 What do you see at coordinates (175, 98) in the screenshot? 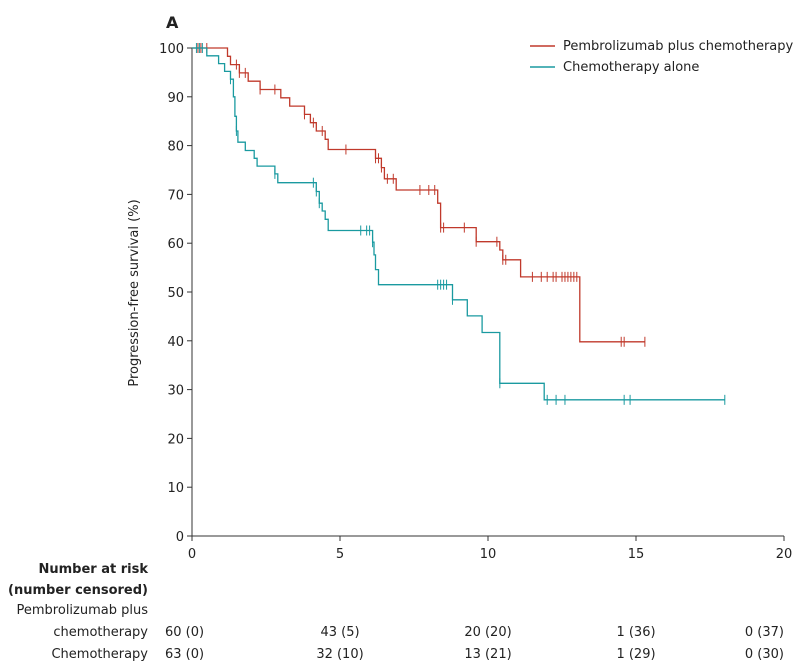
I see `y-tick-label-90: 90` at bounding box center [175, 98].